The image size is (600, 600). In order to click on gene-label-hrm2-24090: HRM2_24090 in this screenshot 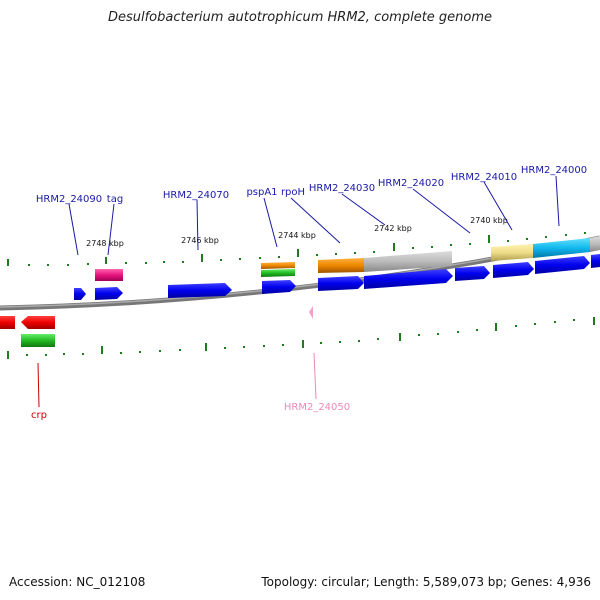, I will do `click(69, 199)`.